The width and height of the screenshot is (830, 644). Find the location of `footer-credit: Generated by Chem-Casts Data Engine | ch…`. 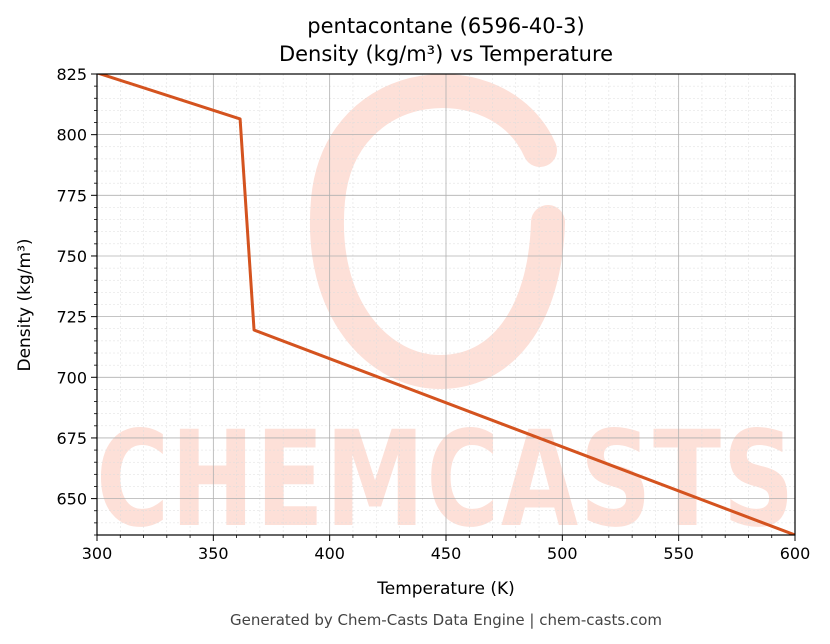

footer-credit: Generated by Chem-Casts Data Engine | ch… is located at coordinates (446, 620).